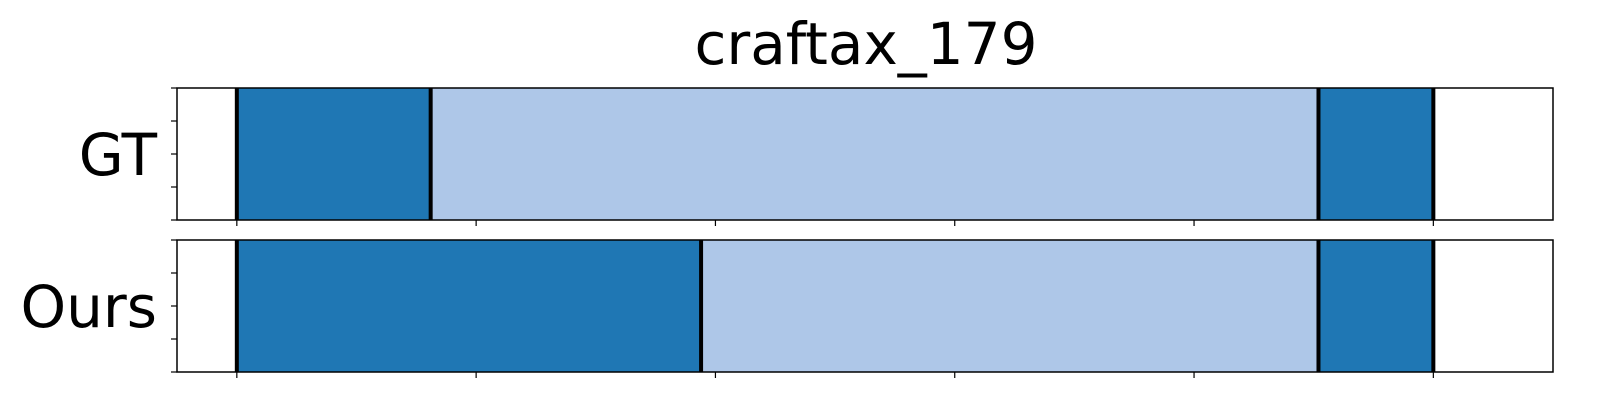 This screenshot has width=1600, height=400. Describe the element at coordinates (89, 307) in the screenshot. I see `row-label-1: Ours` at that location.